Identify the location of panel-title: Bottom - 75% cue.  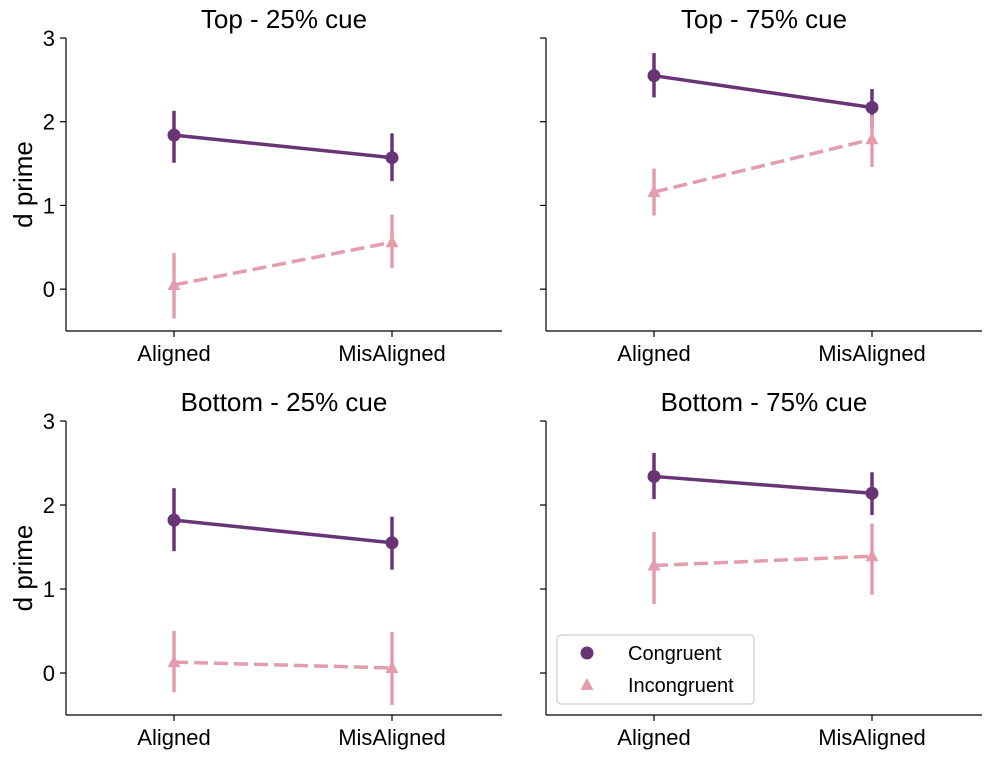
(764, 402).